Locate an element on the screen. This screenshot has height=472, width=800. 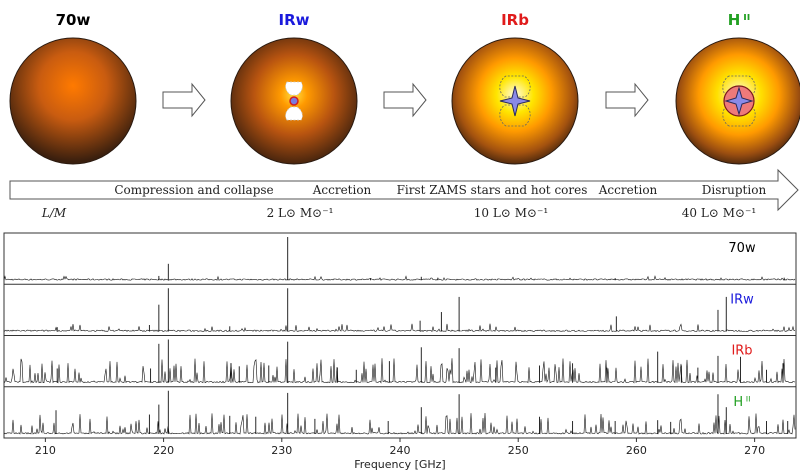
ratio-label: L/M is located at coordinates (54, 213).